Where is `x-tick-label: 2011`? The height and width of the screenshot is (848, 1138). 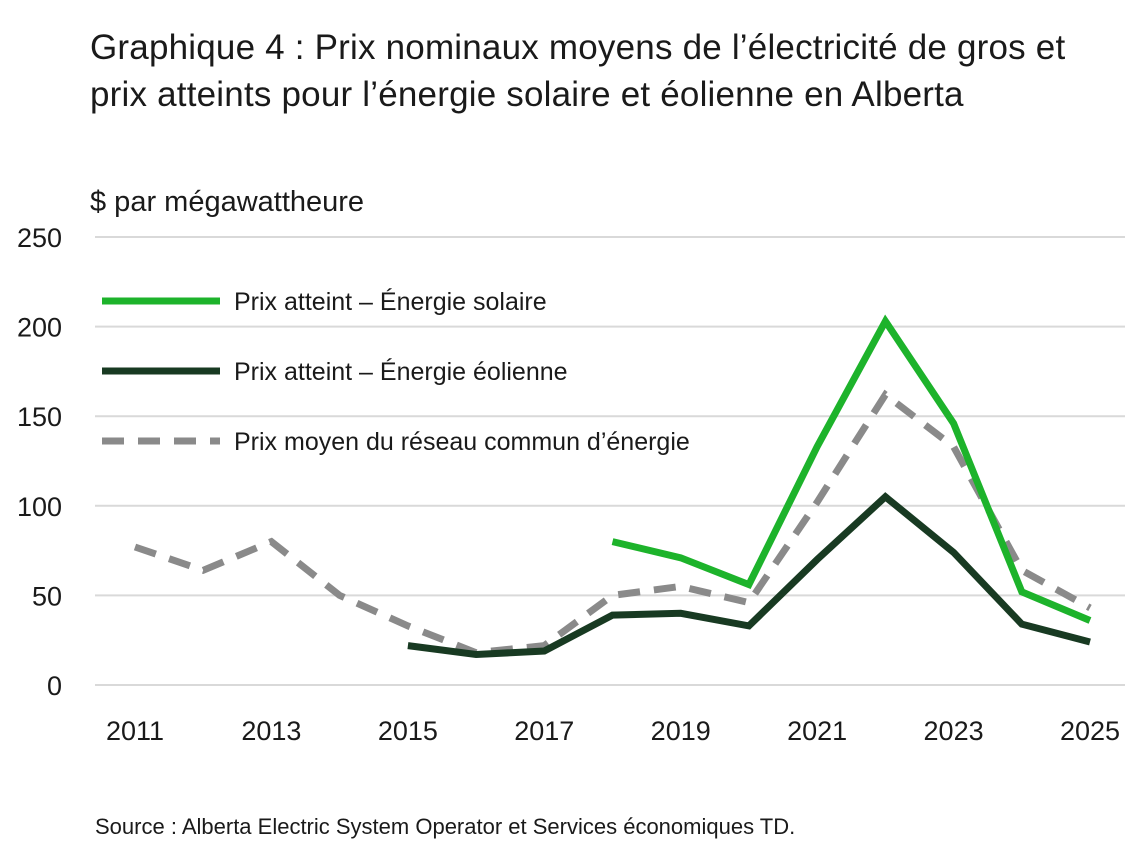
x-tick-label: 2011 is located at coordinates (135, 731).